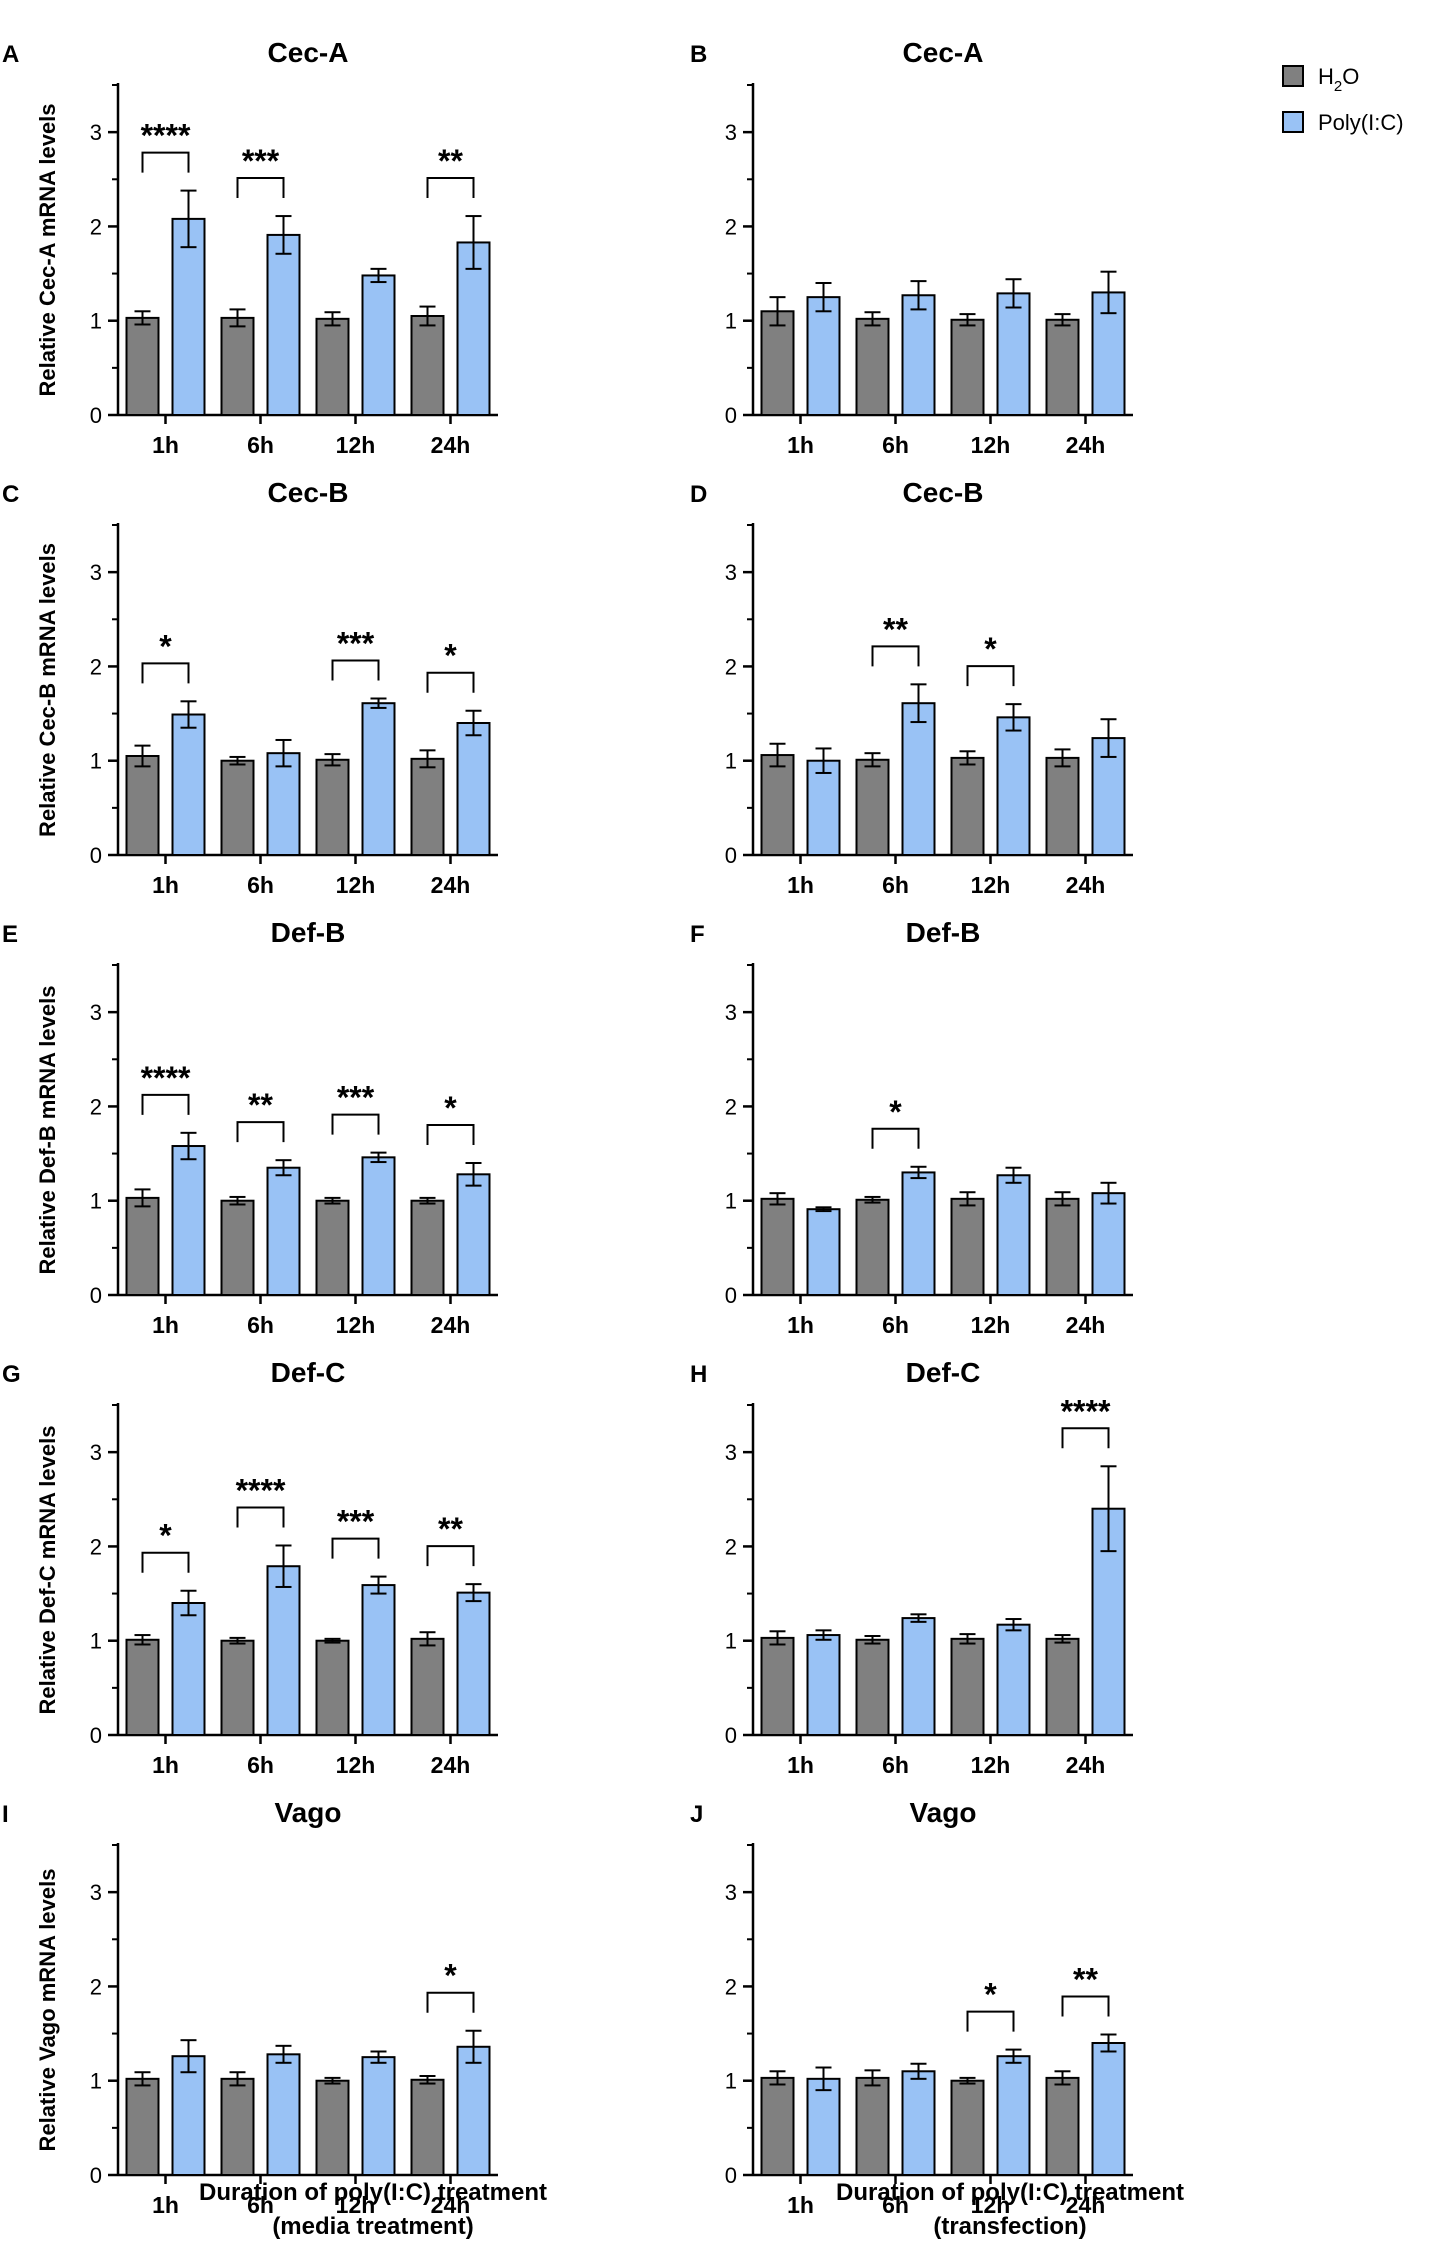 The width and height of the screenshot is (1446, 2255). I want to click on panel-g-sig-label: ***, so click(356, 1522).